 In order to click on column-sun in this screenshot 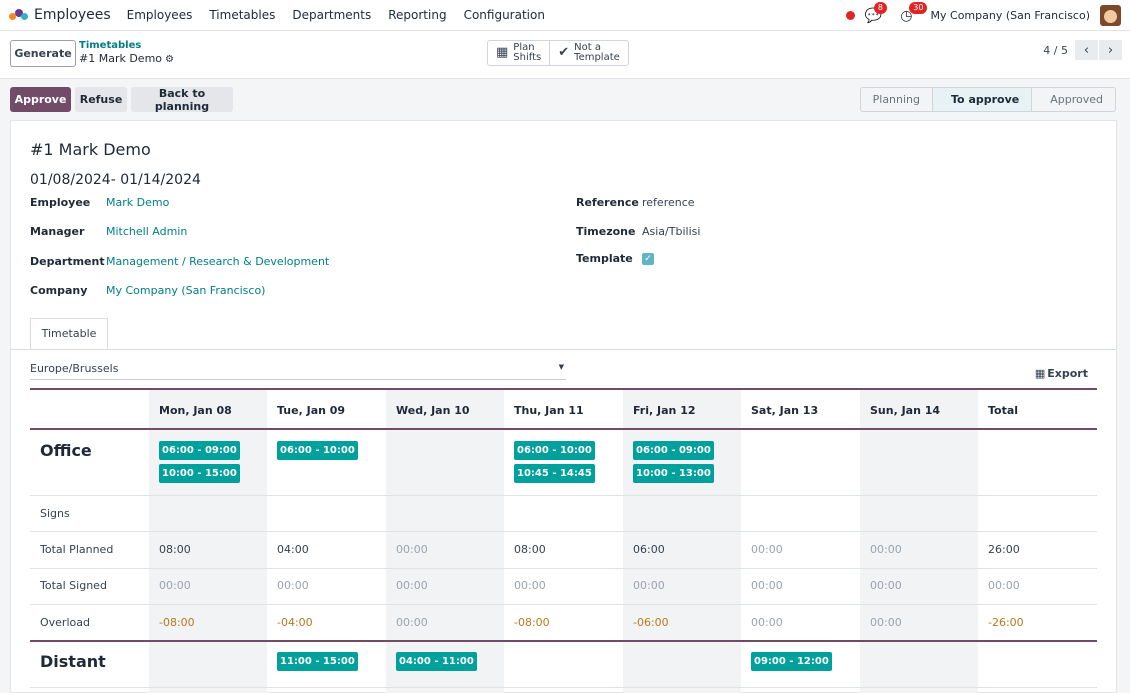, I will do `click(919, 541)`.